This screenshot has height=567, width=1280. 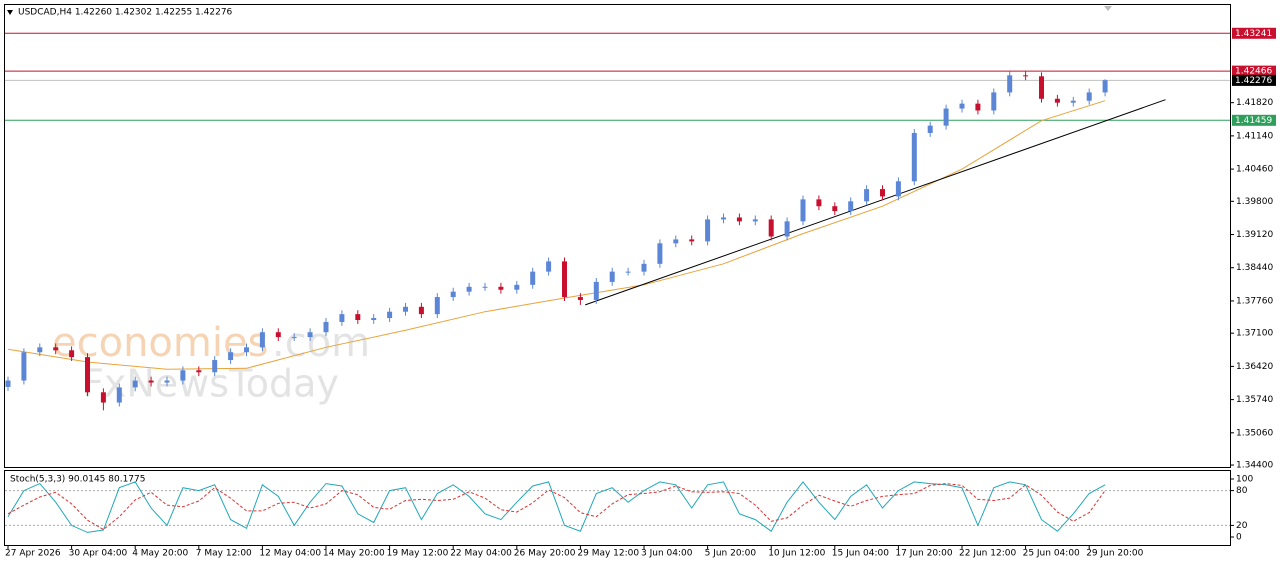 I want to click on y-tick-label: 0, so click(x=1239, y=537).